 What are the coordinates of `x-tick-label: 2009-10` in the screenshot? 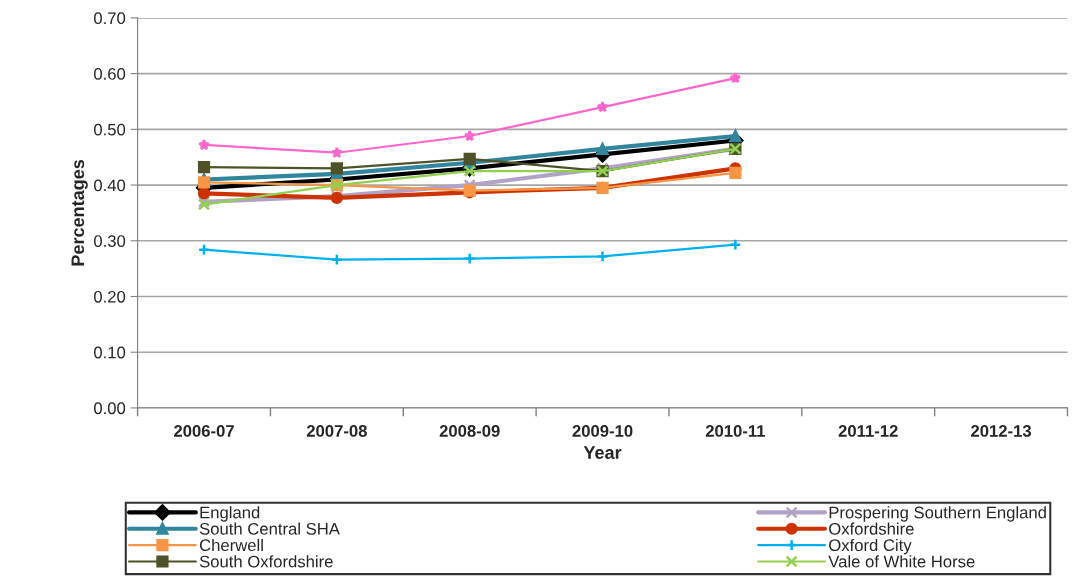 It's located at (602, 431).